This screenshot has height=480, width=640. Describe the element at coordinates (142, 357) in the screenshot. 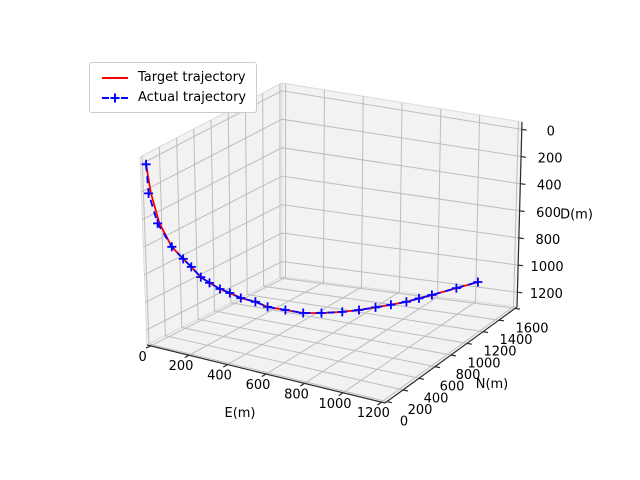

I see `x-tick-label: 0` at that location.